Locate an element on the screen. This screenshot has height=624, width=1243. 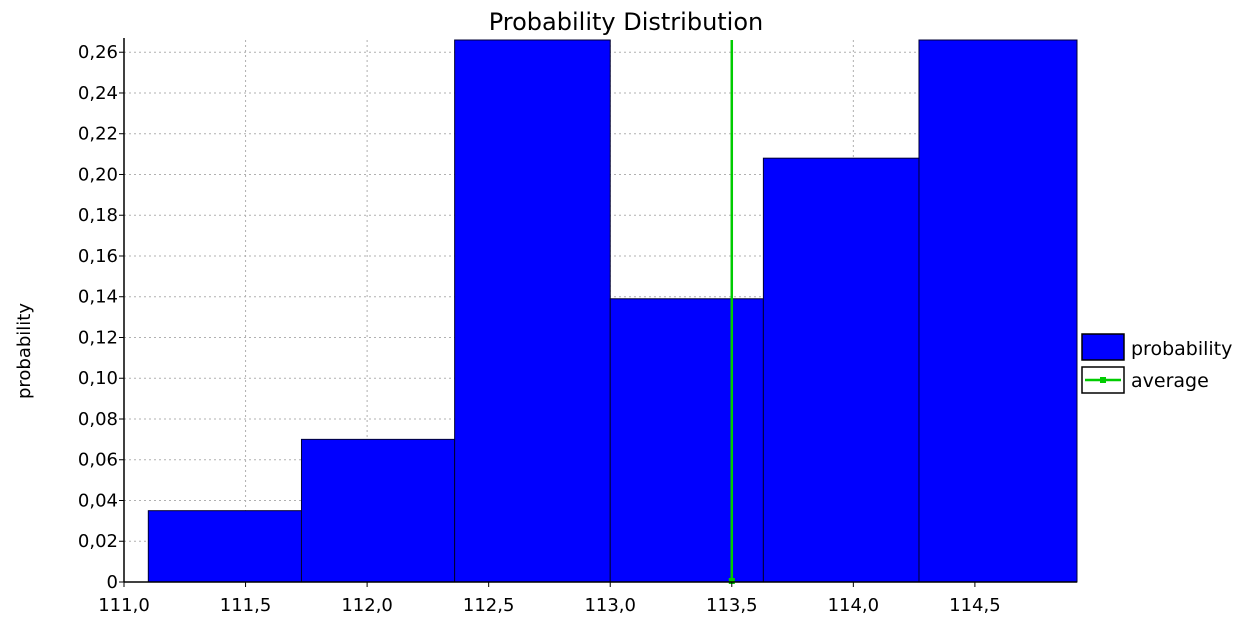
x-tick-label: 114,5 is located at coordinates (975, 605).